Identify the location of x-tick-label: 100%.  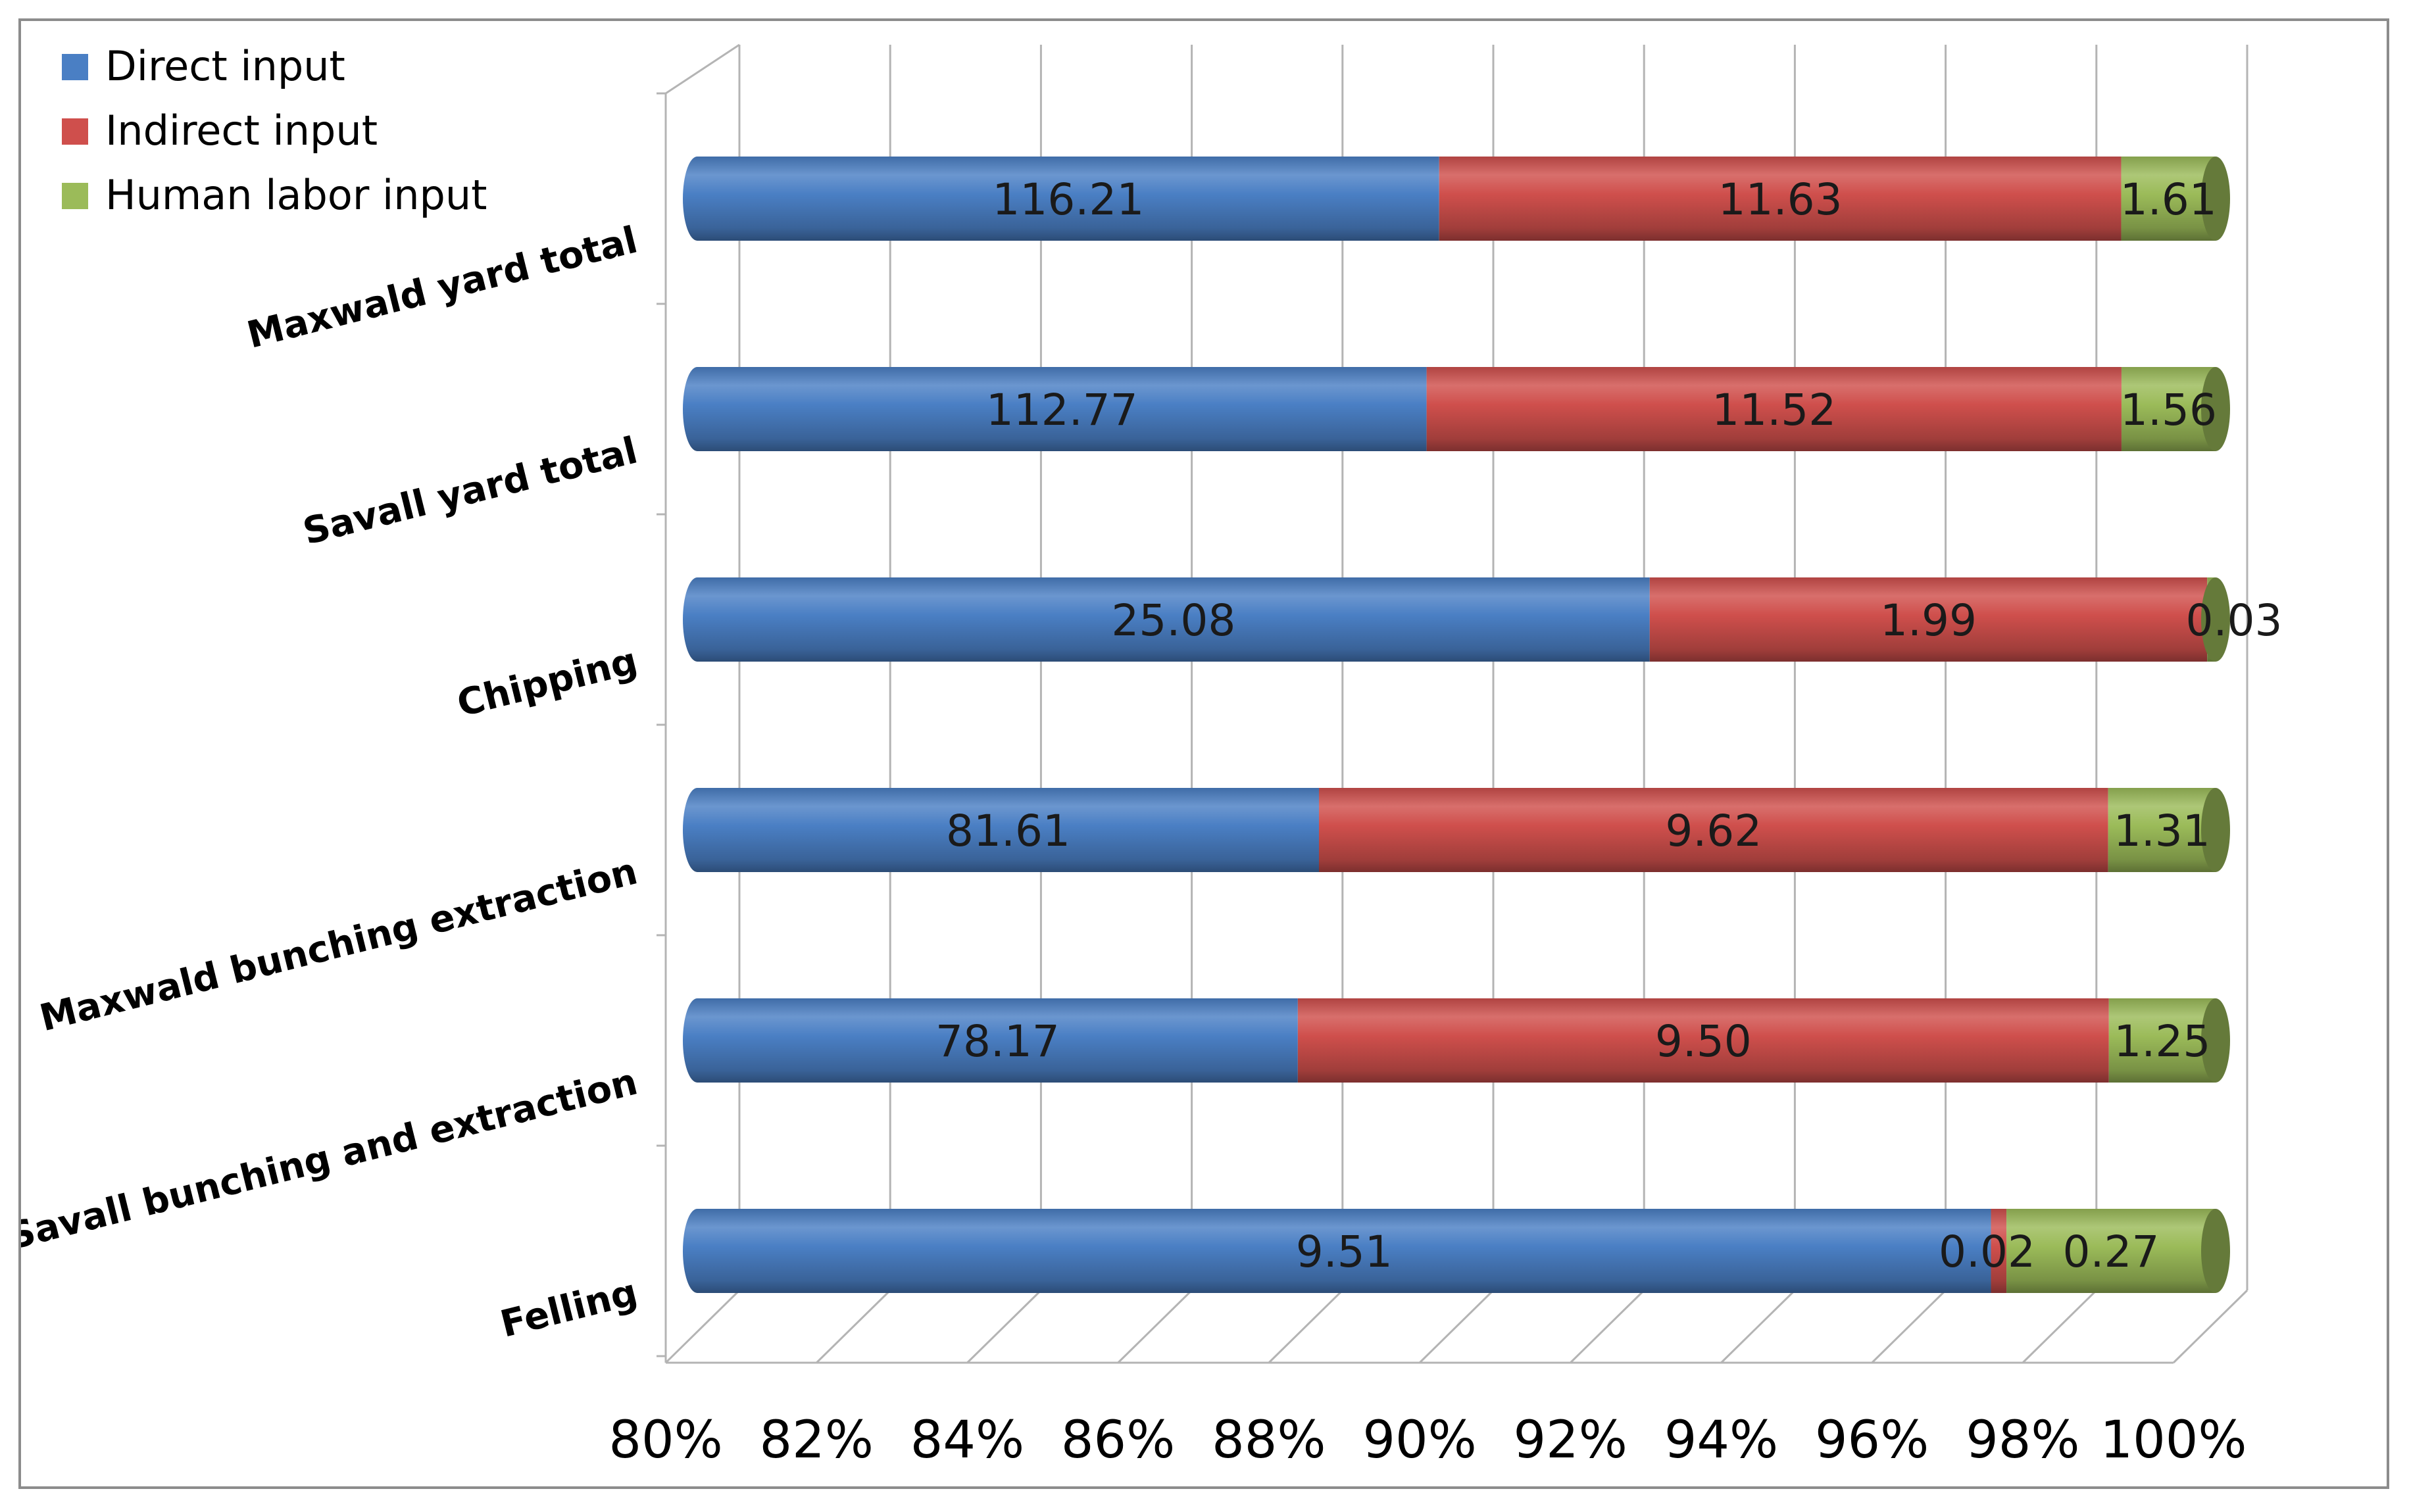
(2173, 1440).